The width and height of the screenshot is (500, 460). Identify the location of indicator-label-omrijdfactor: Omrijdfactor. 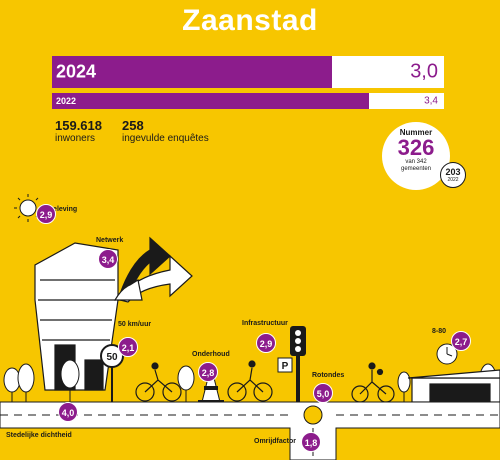
(275, 441).